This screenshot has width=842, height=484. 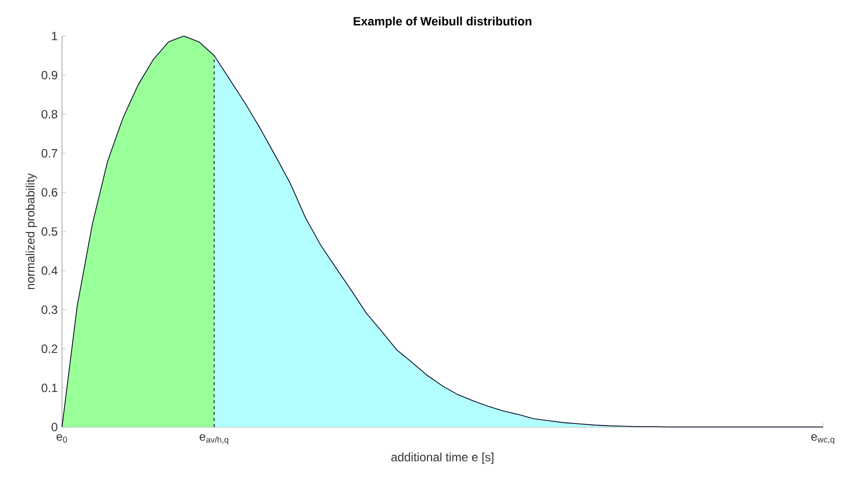 I want to click on y-tick-label: 0.5, so click(x=50, y=231).